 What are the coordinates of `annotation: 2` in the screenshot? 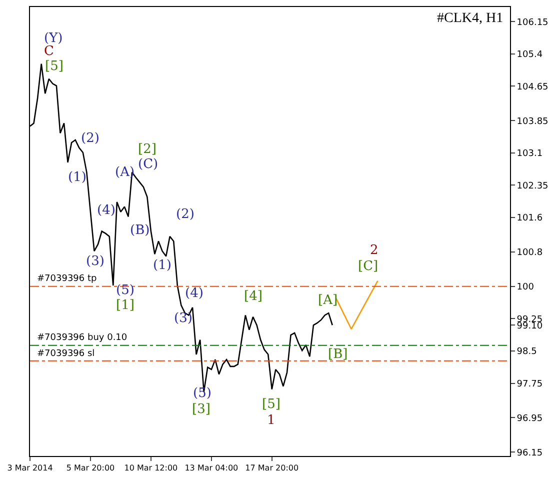 It's located at (374, 250).